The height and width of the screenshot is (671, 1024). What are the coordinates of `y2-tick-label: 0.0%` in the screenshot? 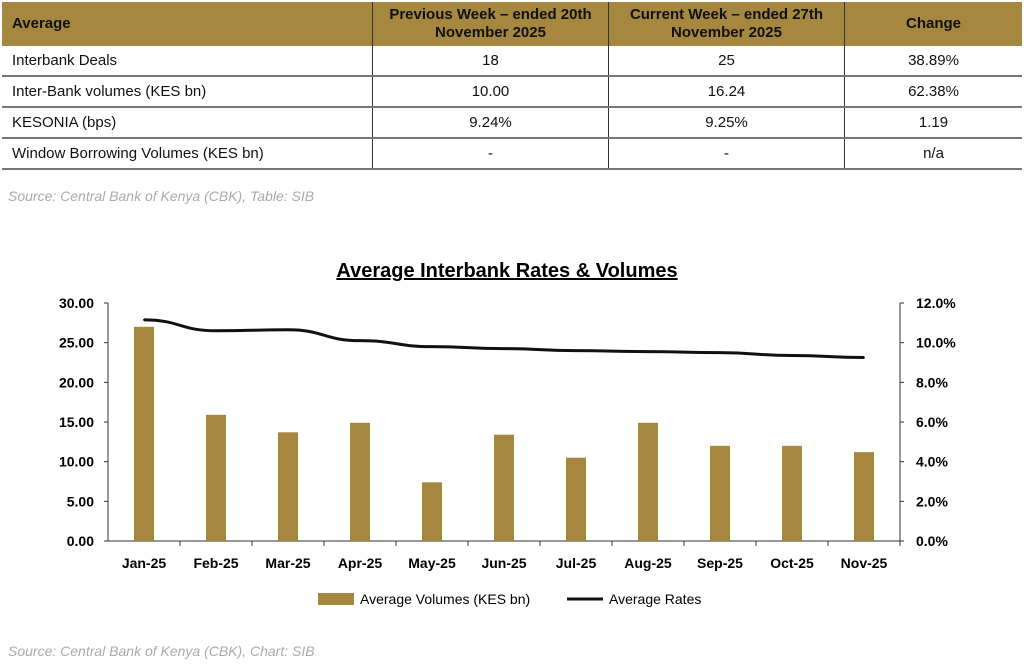 It's located at (932, 541).